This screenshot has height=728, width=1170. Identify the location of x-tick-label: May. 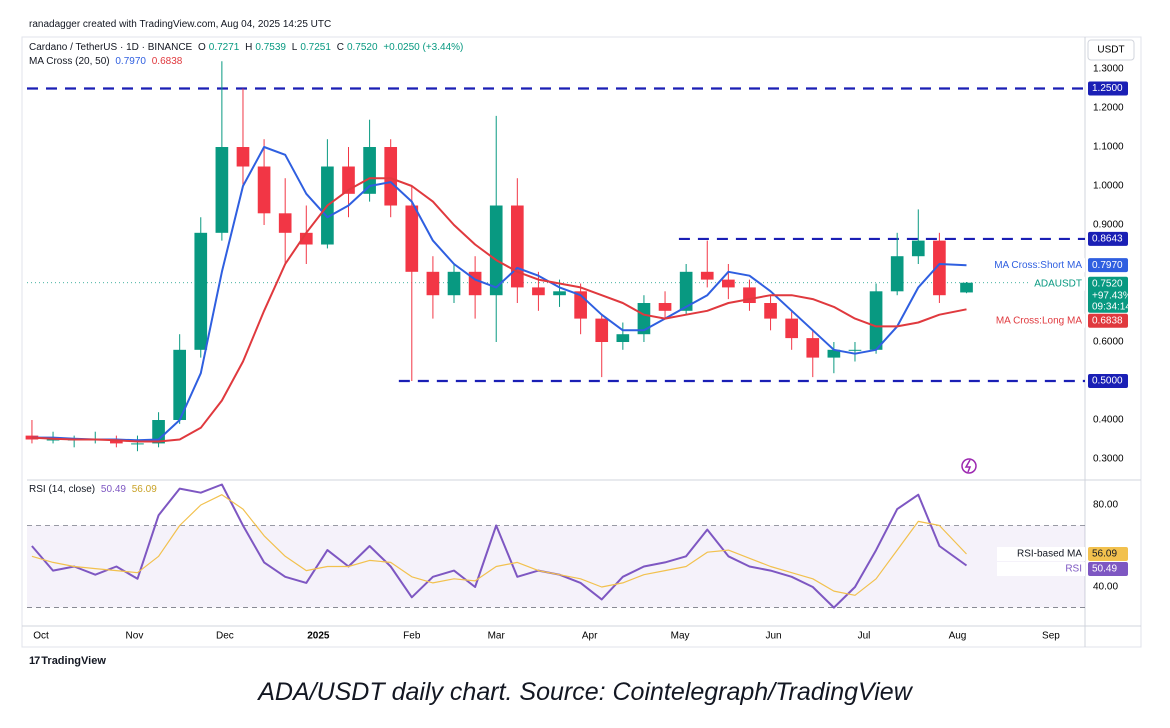
(680, 636).